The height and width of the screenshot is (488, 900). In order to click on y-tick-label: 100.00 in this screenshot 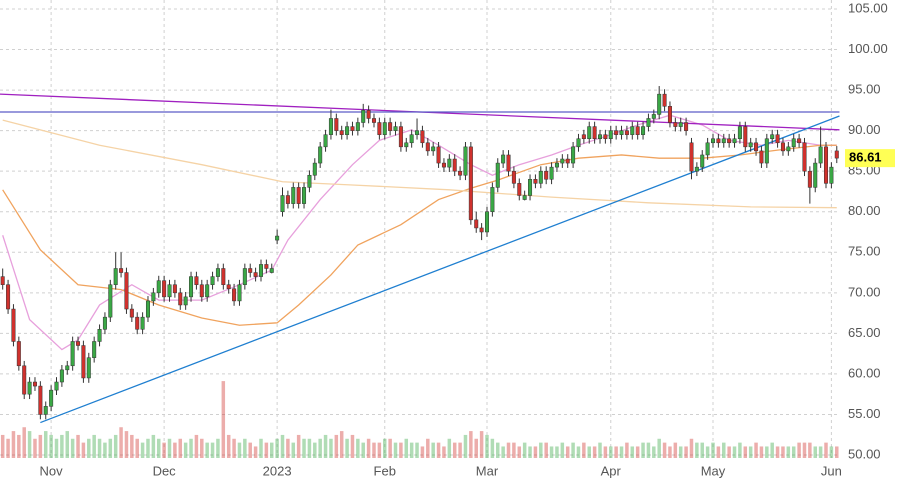, I will do `click(868, 48)`.